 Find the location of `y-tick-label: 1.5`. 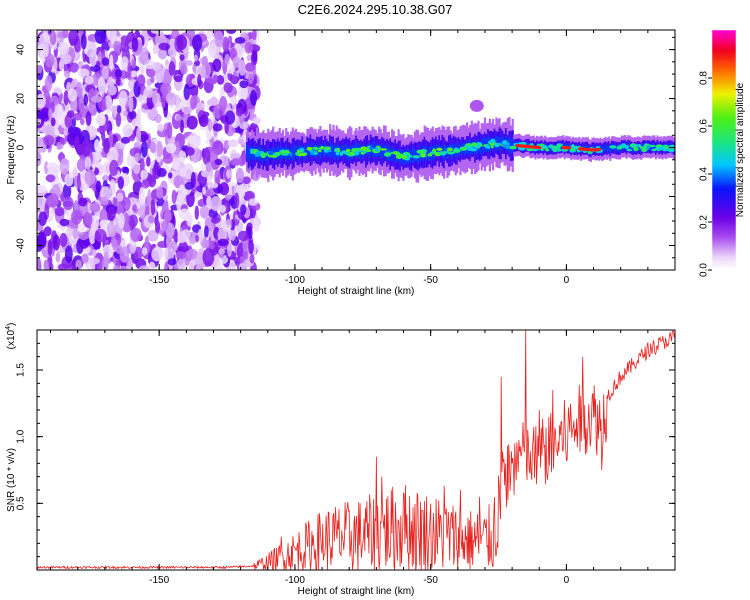

y-tick-label: 1.5 is located at coordinates (21, 370).